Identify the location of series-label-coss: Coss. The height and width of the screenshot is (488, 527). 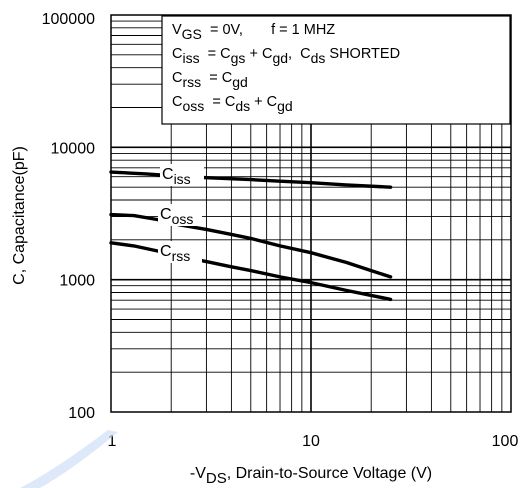
(176, 216).